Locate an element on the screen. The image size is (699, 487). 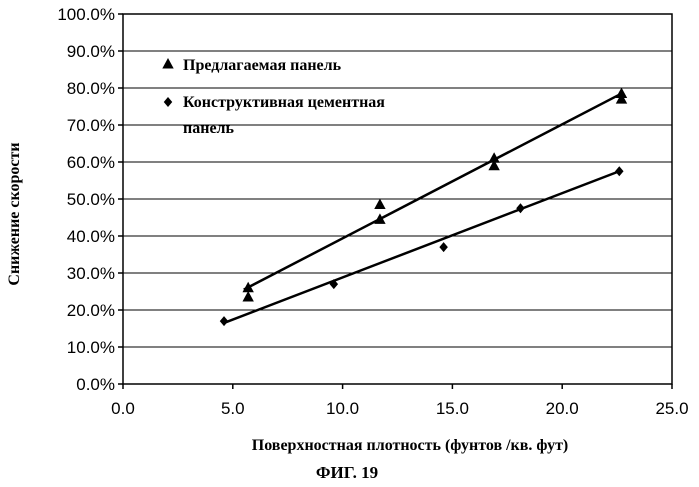
legend-diamond-icon is located at coordinates (168, 102).